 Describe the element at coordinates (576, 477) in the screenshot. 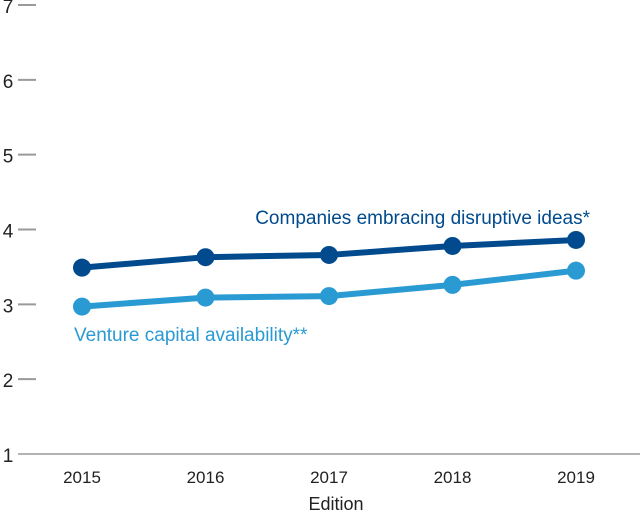

I see `x-tick-label: 2019` at that location.